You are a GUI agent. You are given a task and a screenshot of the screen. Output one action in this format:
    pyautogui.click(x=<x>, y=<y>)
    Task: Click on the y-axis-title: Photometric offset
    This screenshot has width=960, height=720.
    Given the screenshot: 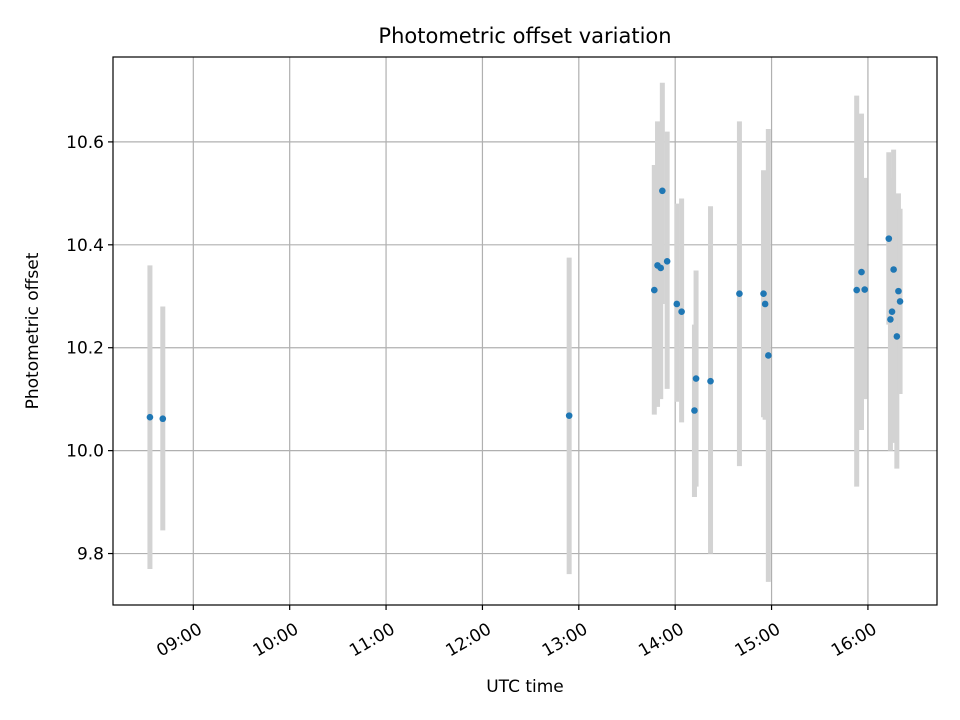 What is the action you would take?
    pyautogui.click(x=33, y=330)
    